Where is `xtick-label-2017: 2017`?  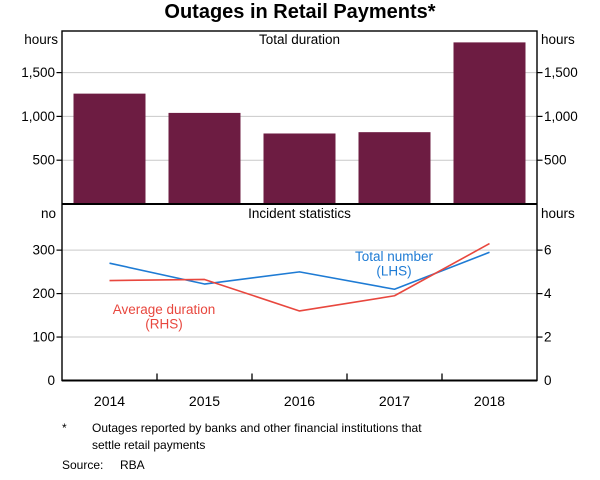 xtick-label-2017: 2017 is located at coordinates (394, 401).